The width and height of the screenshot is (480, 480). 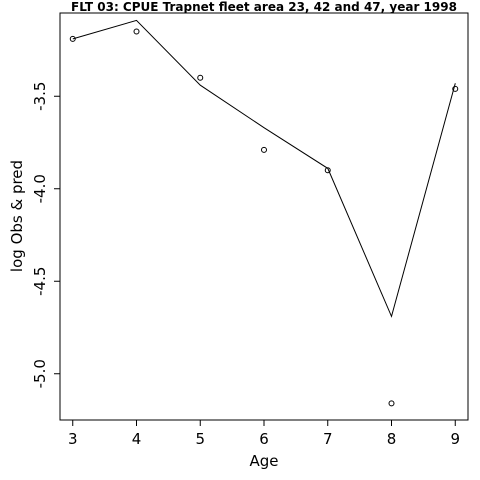 I want to click on x-tick-label: 4, so click(x=137, y=439).